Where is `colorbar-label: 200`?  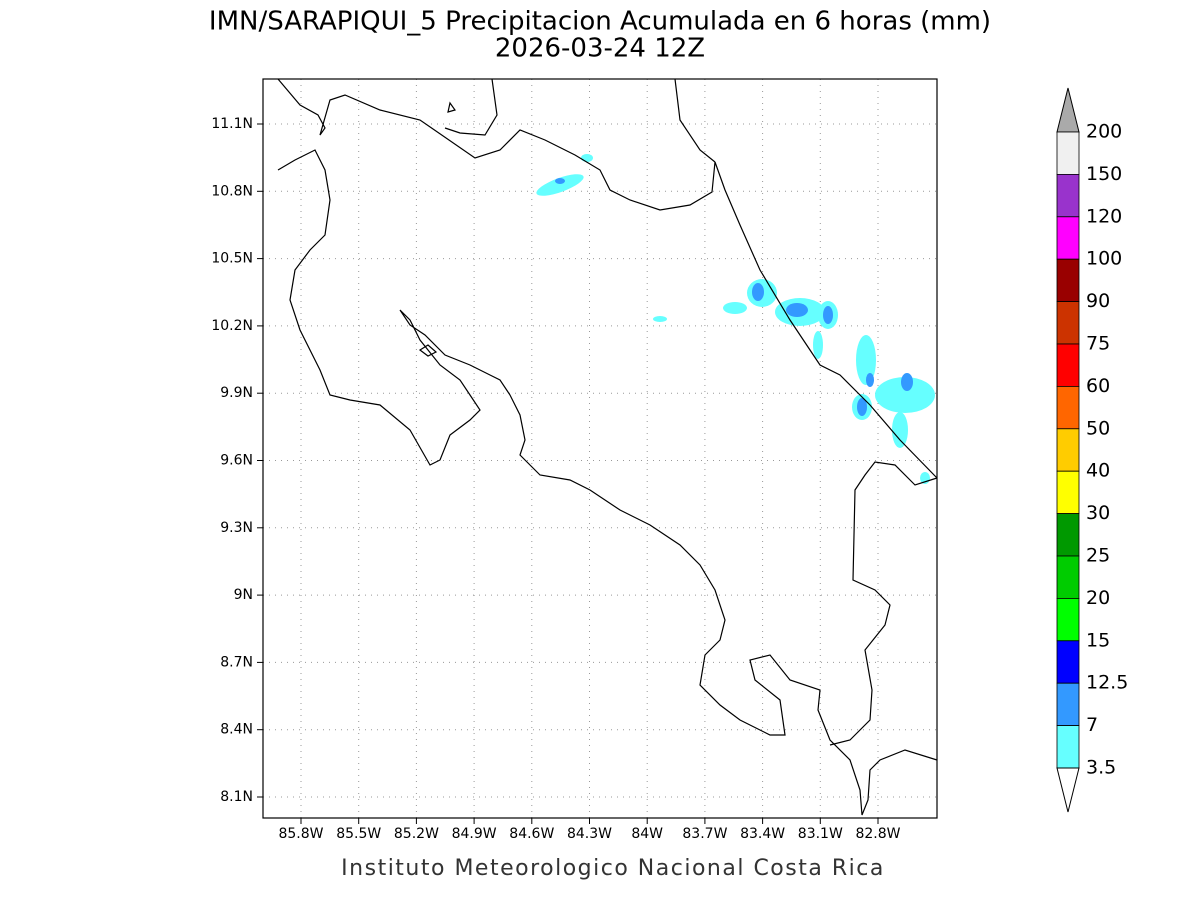 colorbar-label: 200 is located at coordinates (1104, 132).